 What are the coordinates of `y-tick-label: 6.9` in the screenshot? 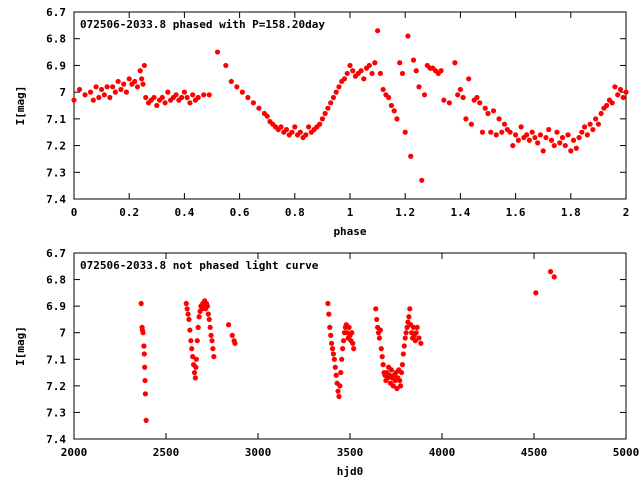 It's located at (56, 306).